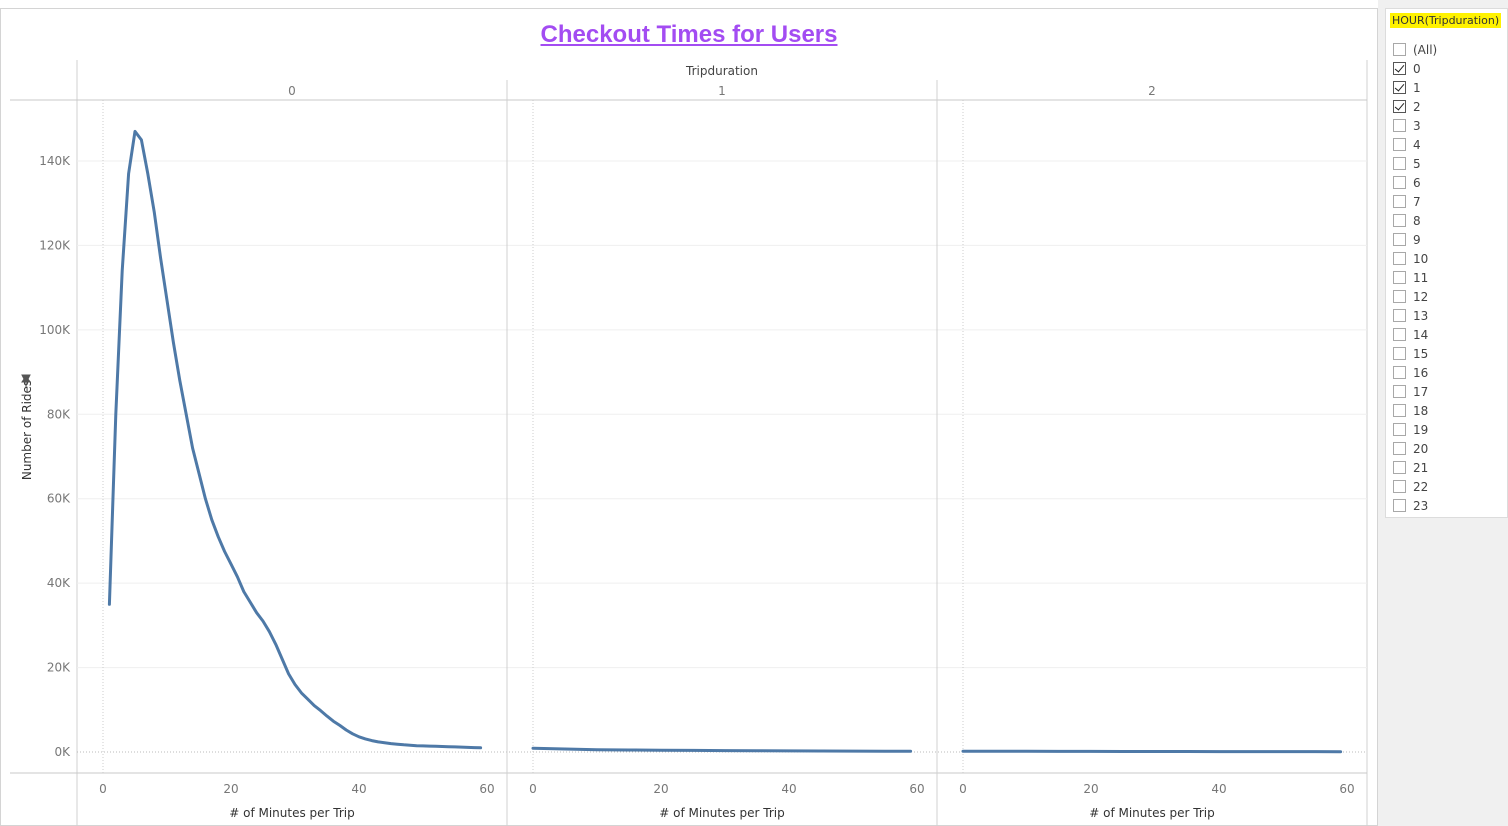 The image size is (1508, 826). Describe the element at coordinates (1421, 315) in the screenshot. I see `filter-option-label: 13` at that location.